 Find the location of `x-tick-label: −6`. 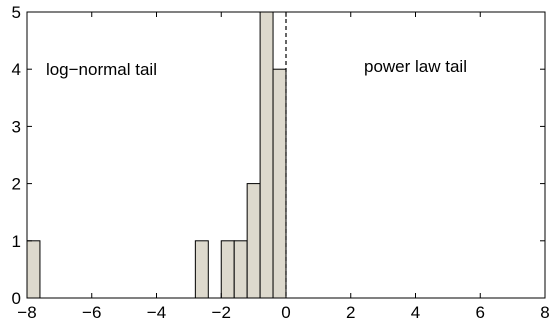

x-tick-label: −6 is located at coordinates (91, 312).